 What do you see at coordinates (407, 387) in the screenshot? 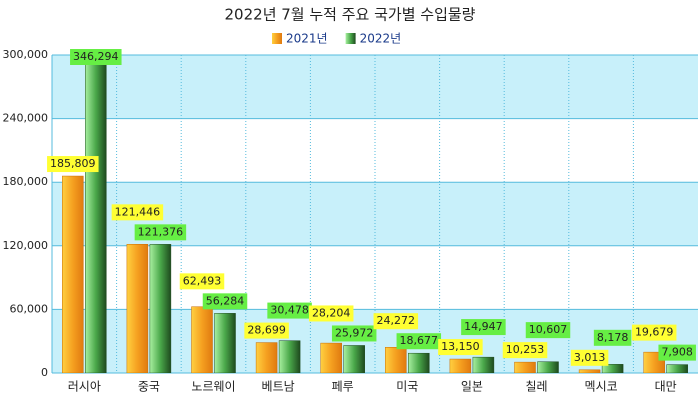
I see `x-tick-label: 미국` at bounding box center [407, 387].